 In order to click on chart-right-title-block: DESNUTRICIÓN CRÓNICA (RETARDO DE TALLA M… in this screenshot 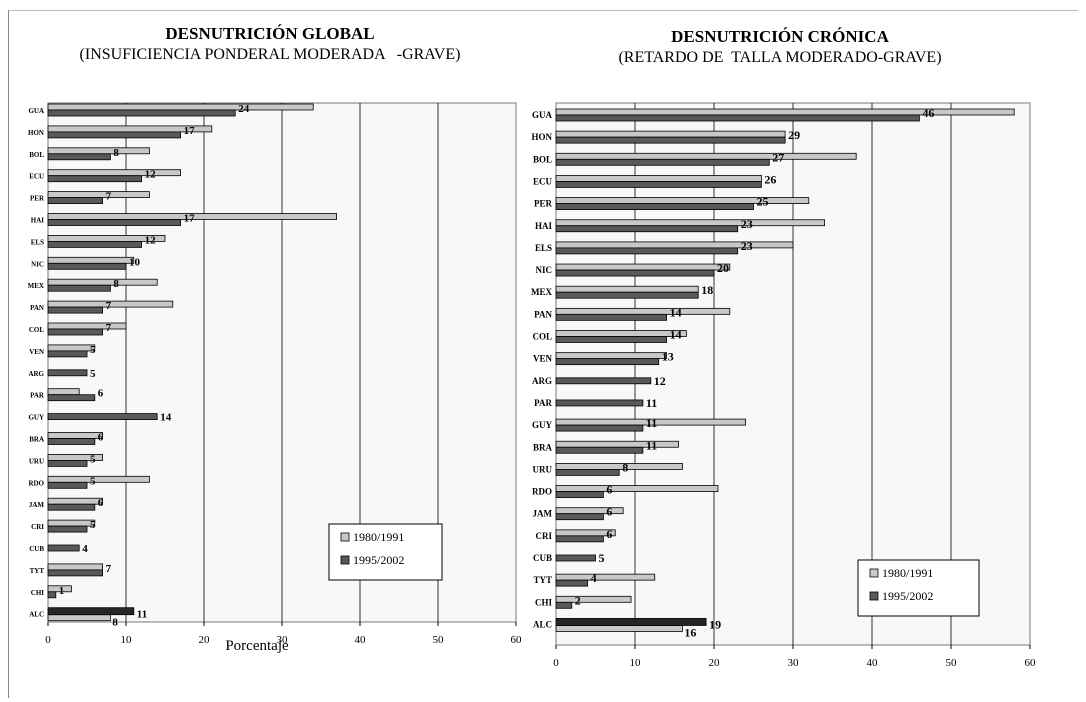, I will do `click(780, 47)`.